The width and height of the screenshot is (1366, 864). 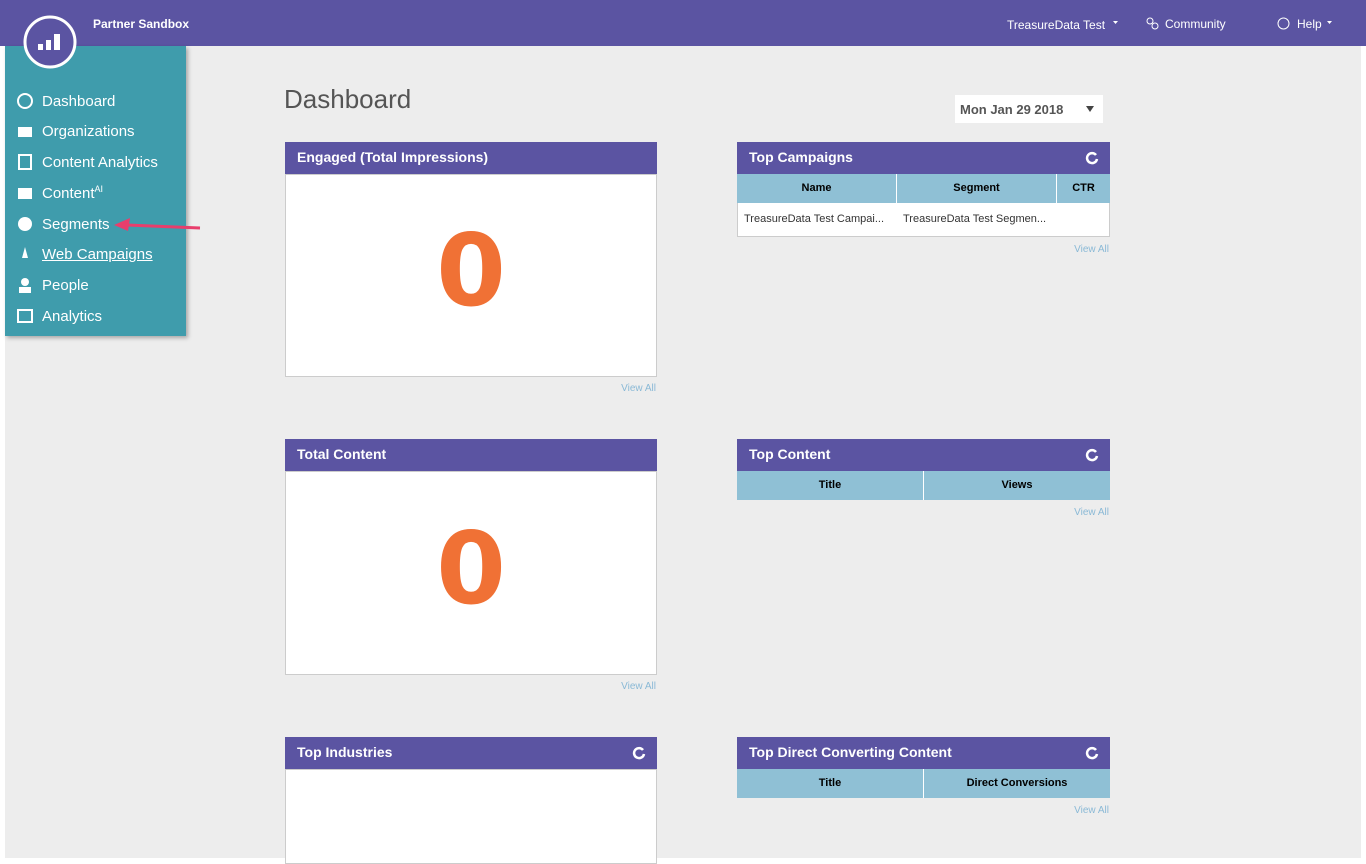 I want to click on widget-header: Top Campaigns, so click(x=923, y=158).